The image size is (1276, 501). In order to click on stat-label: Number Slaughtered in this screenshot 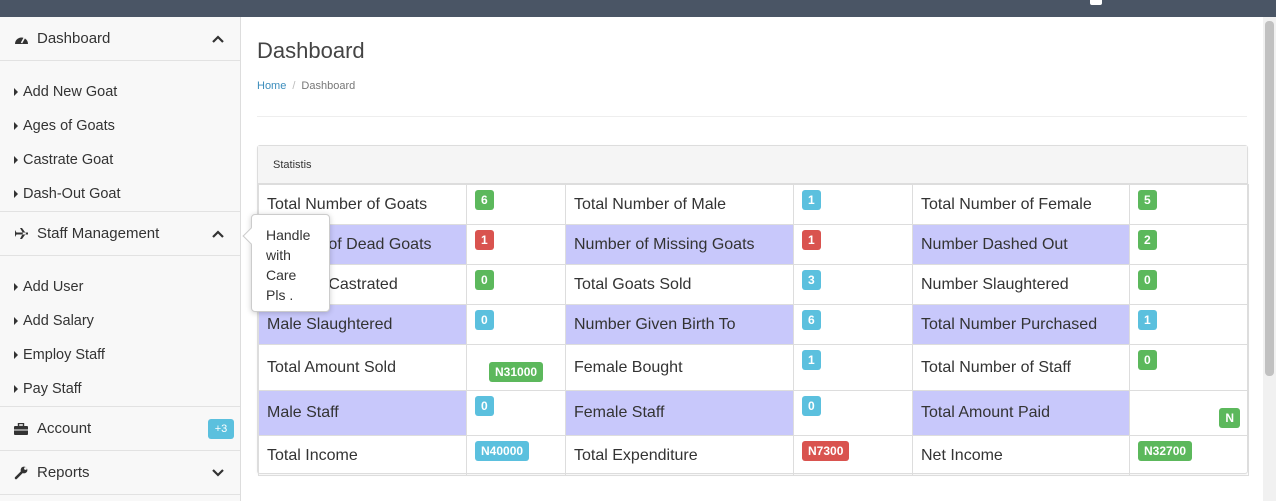, I will do `click(1021, 284)`.